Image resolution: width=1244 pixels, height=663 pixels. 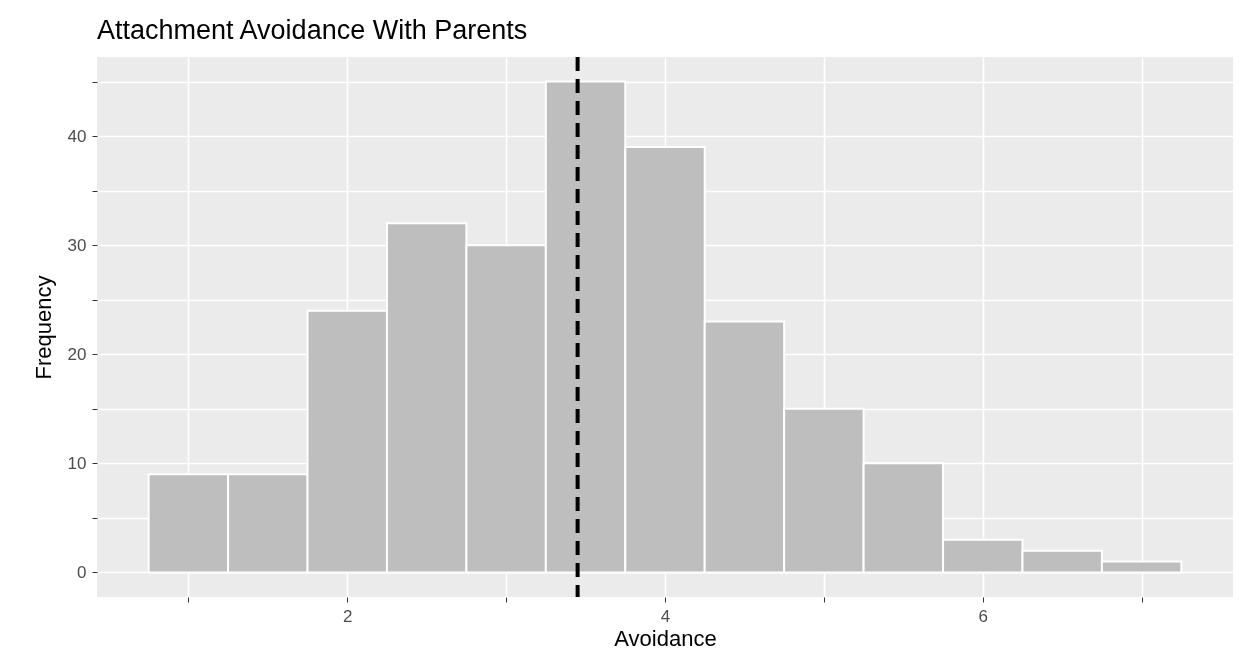 I want to click on y-tick-label: 40, so click(x=77, y=136).